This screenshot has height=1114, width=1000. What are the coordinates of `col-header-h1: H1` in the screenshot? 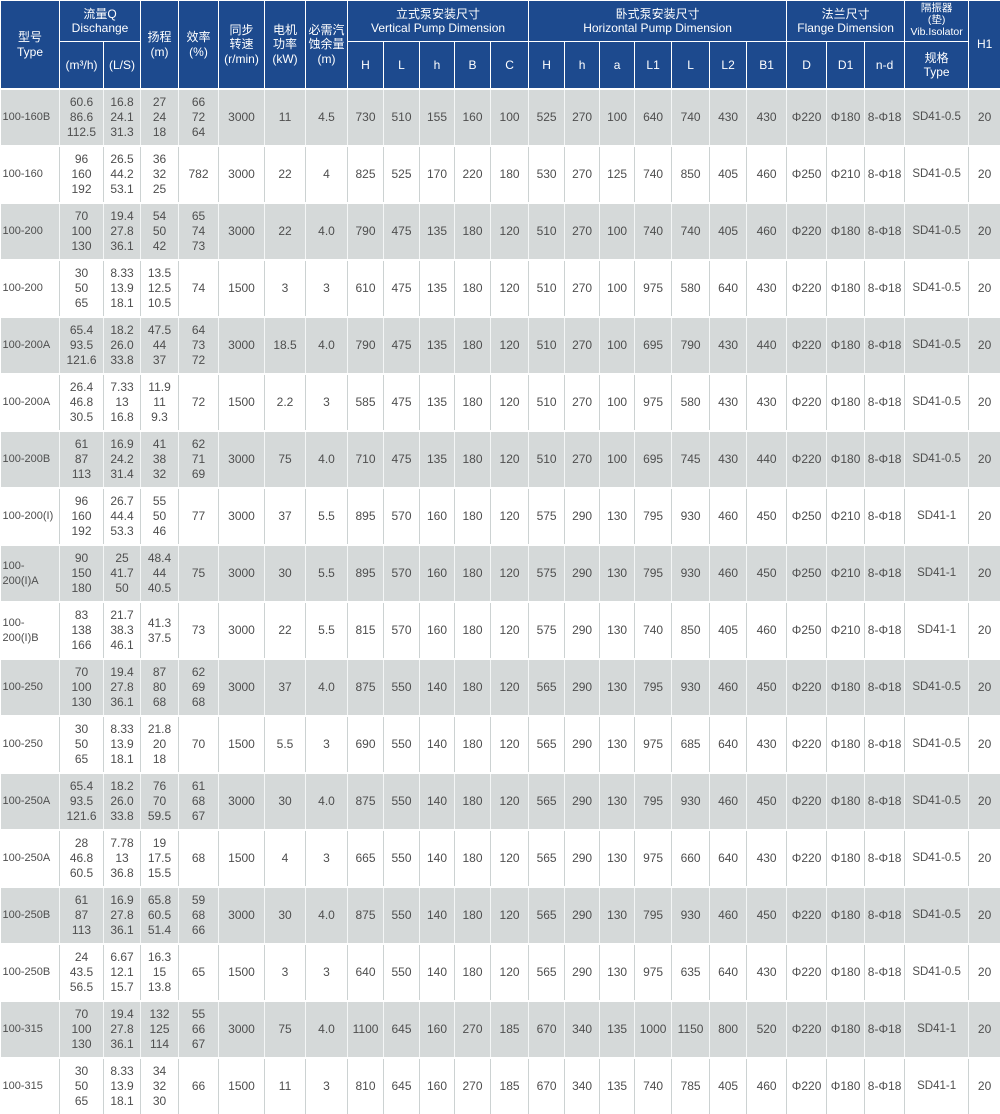 It's located at (984, 45).